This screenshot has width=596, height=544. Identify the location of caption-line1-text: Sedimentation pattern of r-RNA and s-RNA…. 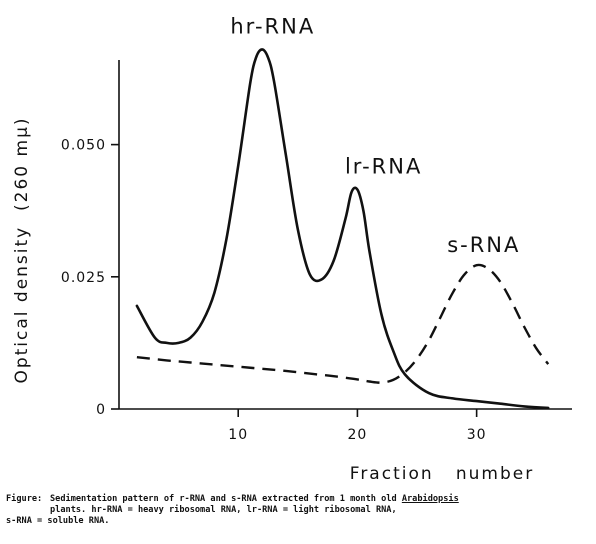
(226, 499).